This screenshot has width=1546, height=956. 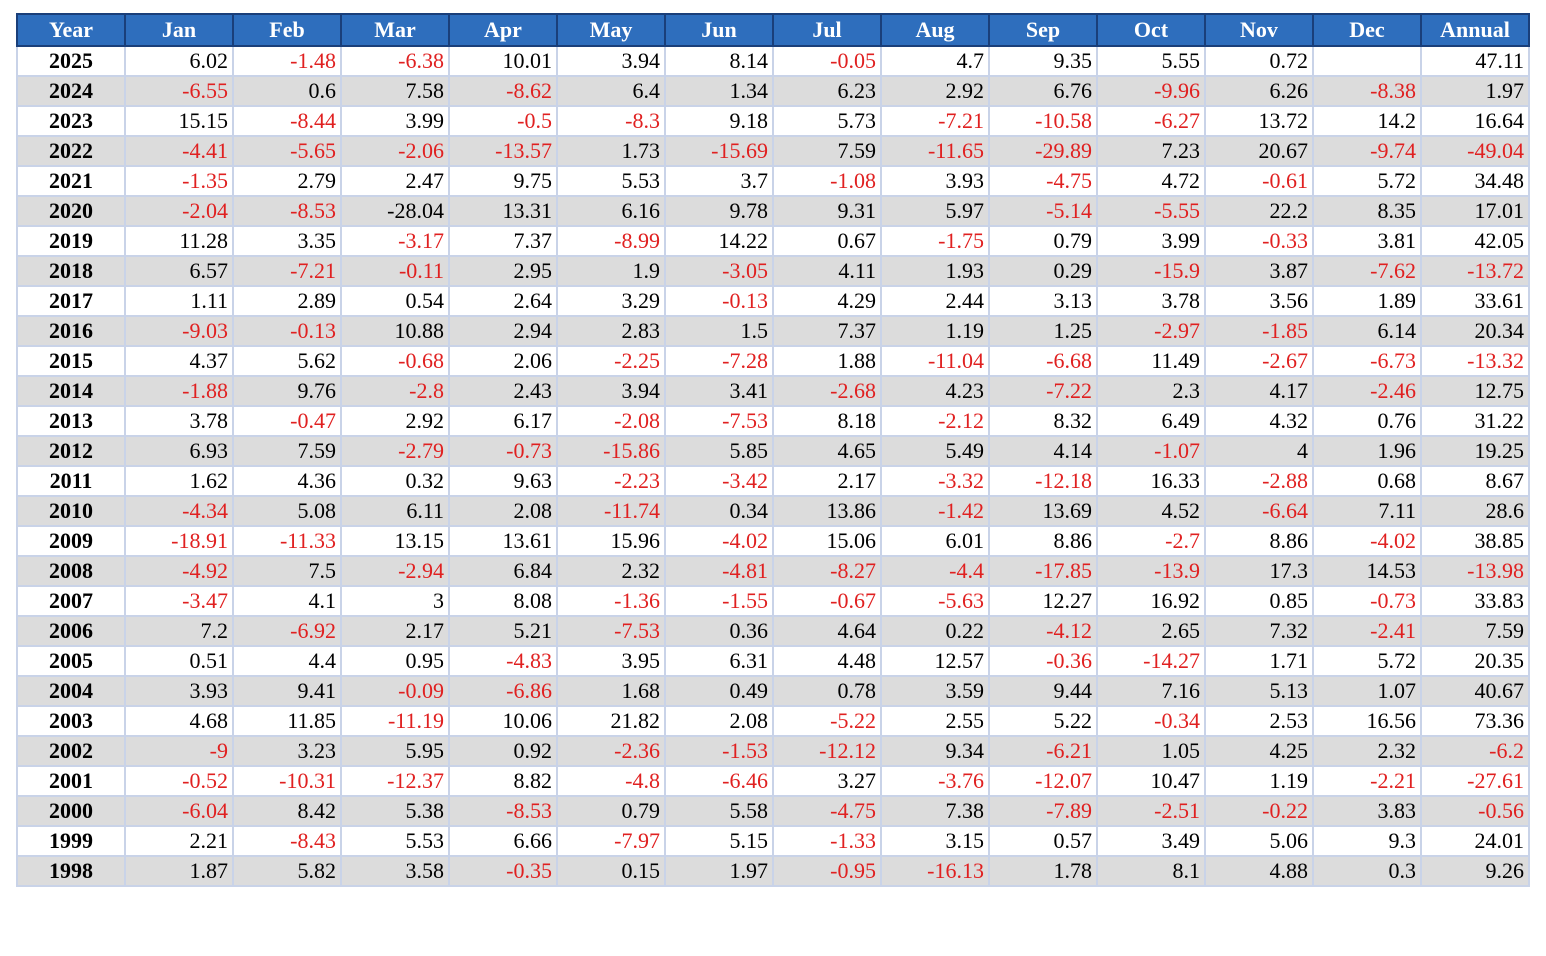 I want to click on return-cell-aug: -11.04, so click(x=935, y=361).